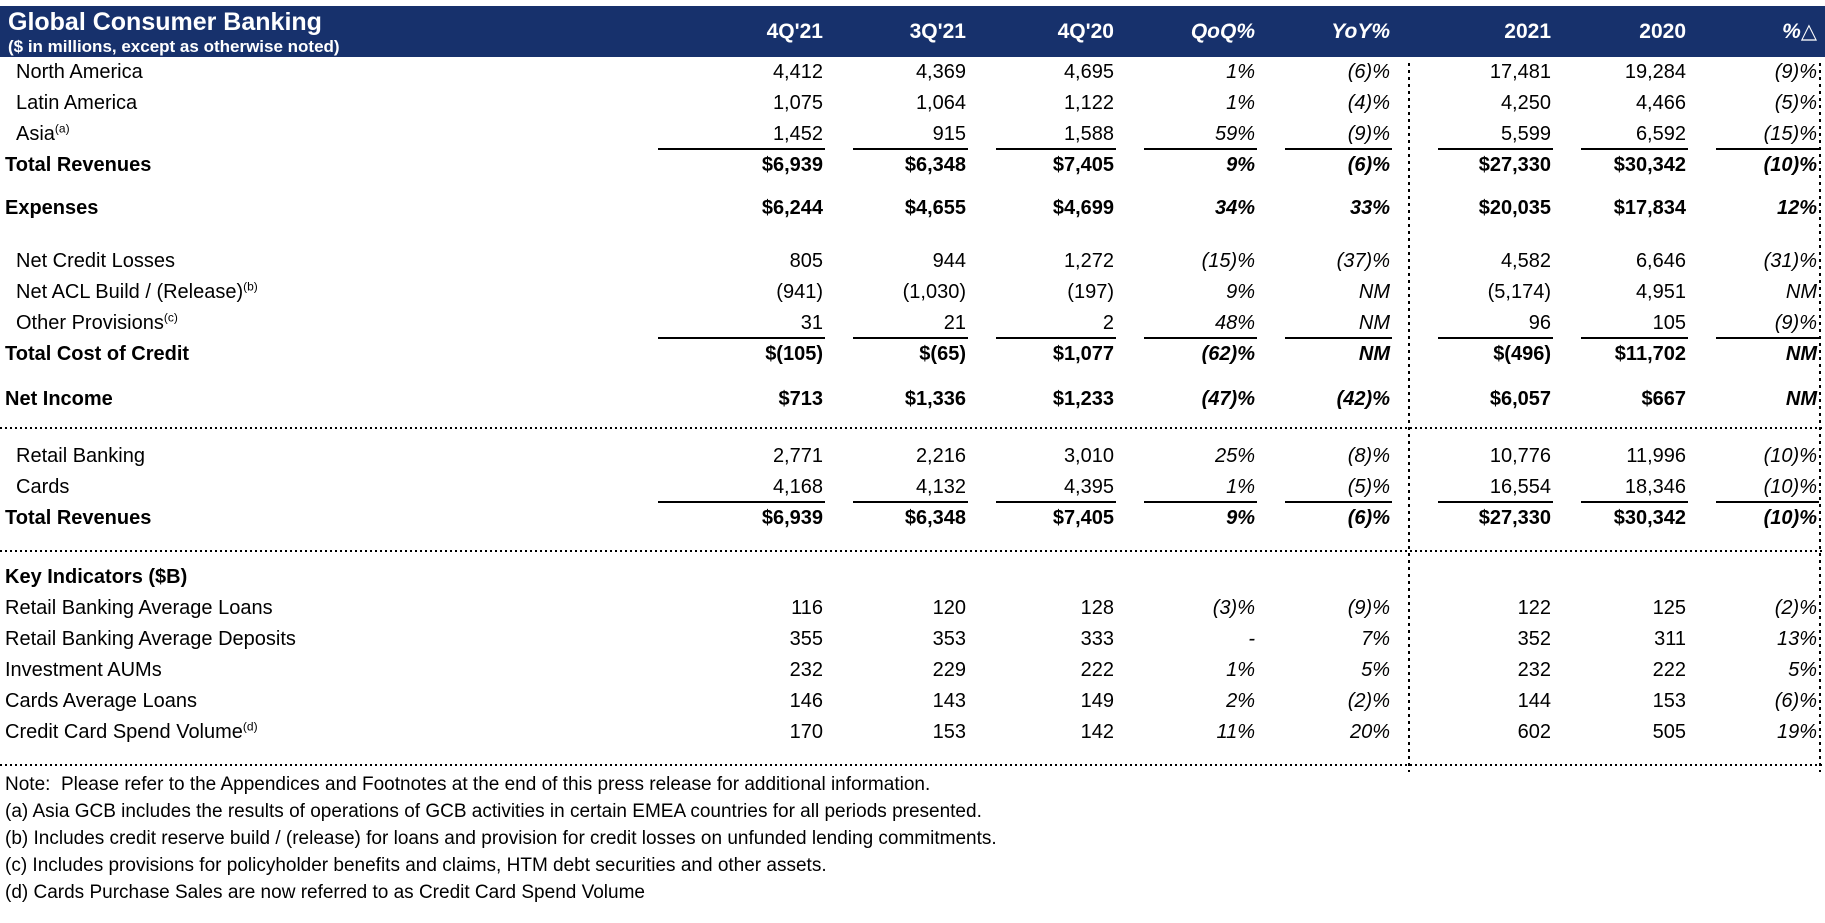  Describe the element at coordinates (1525, 261) in the screenshot. I see `cell: 4,582` at that location.